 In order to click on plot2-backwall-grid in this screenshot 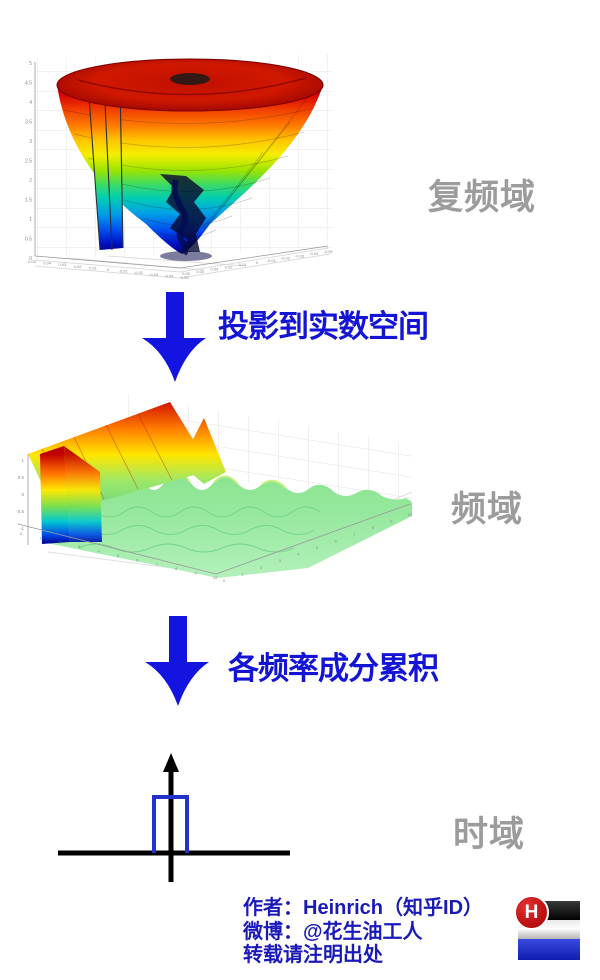, I will do `click(270, 456)`.